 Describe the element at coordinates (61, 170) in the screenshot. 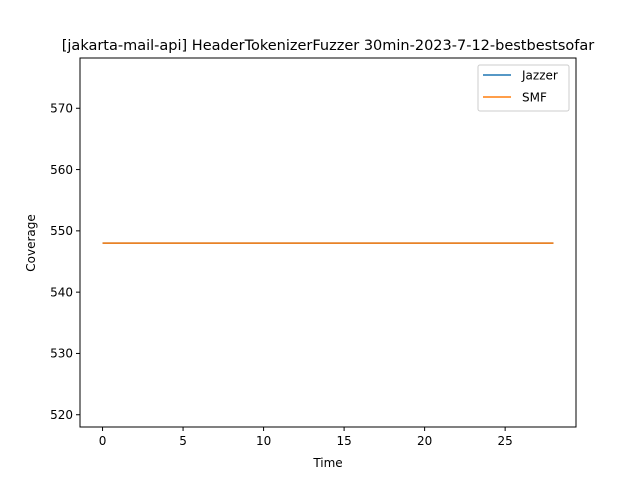

I see `y-tick-label: 560` at that location.